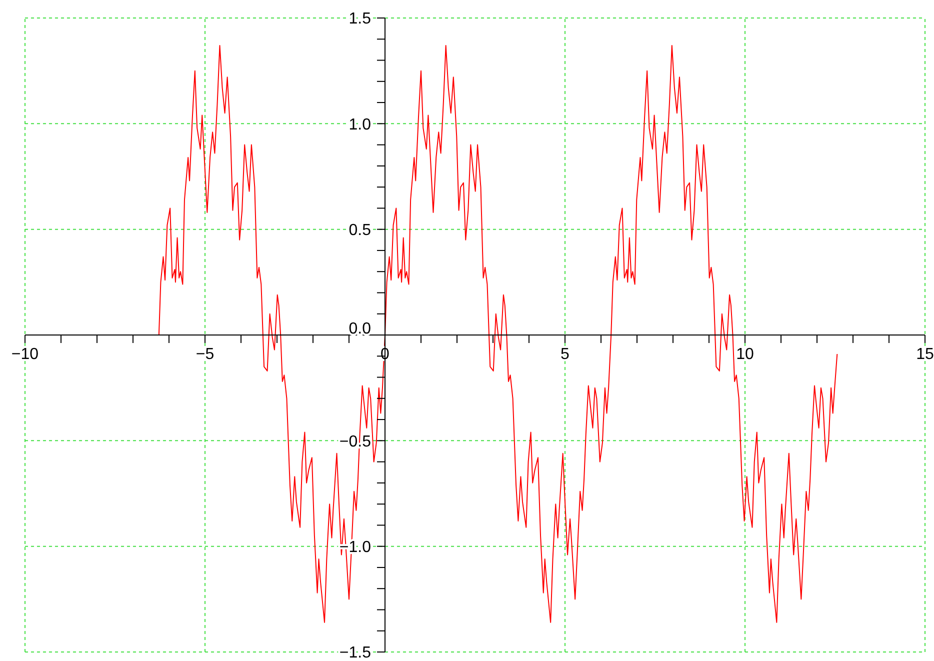  Describe the element at coordinates (360, 19) in the screenshot. I see `y-tick-label: 1.5` at that location.